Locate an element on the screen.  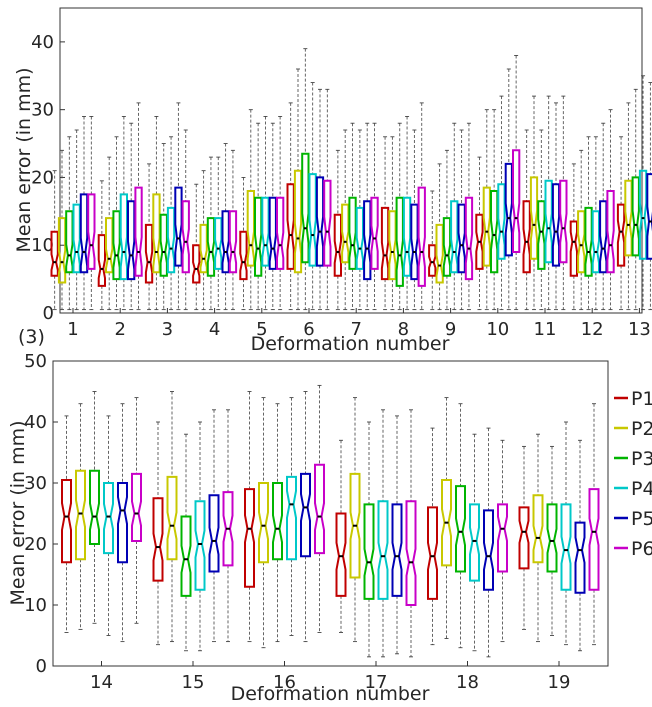
top-xtick-label: 3 is located at coordinates (167, 329).